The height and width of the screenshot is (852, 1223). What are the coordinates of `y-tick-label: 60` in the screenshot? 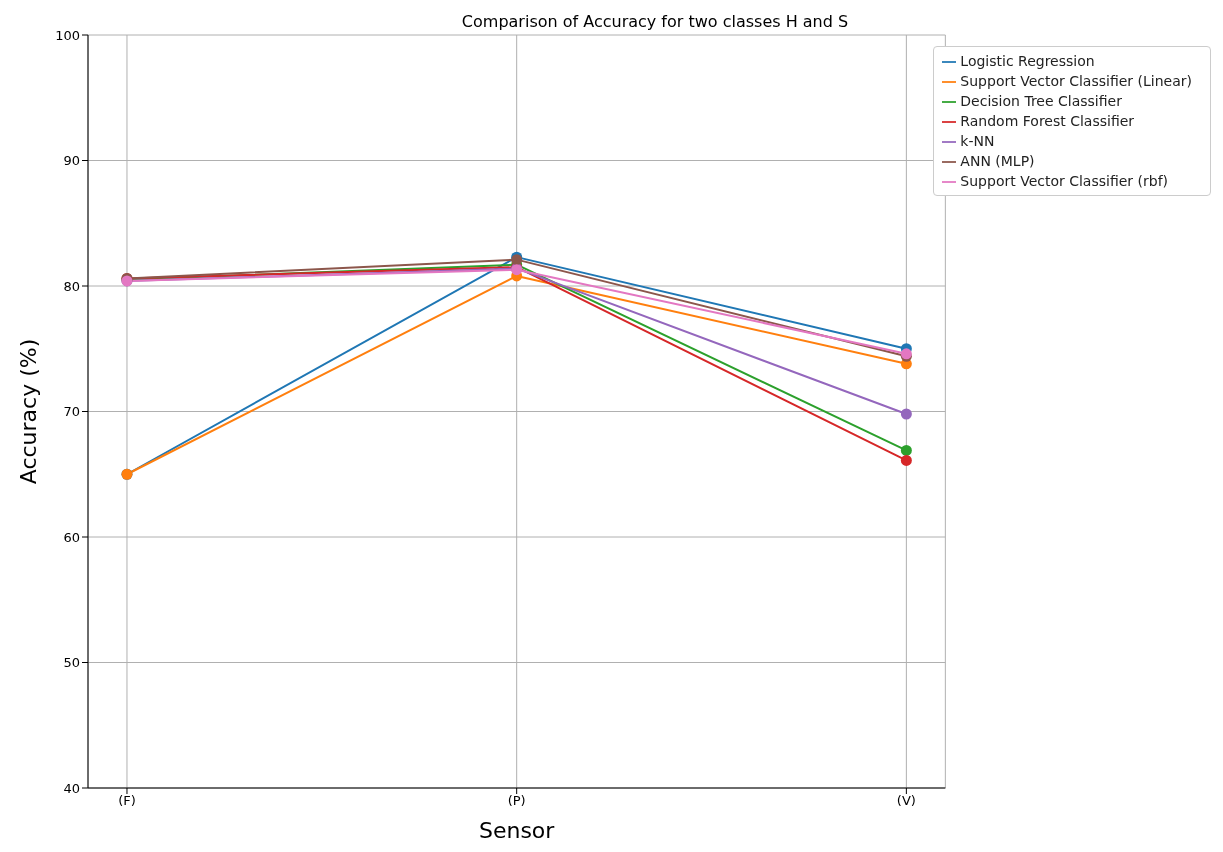 It's located at (71, 537).